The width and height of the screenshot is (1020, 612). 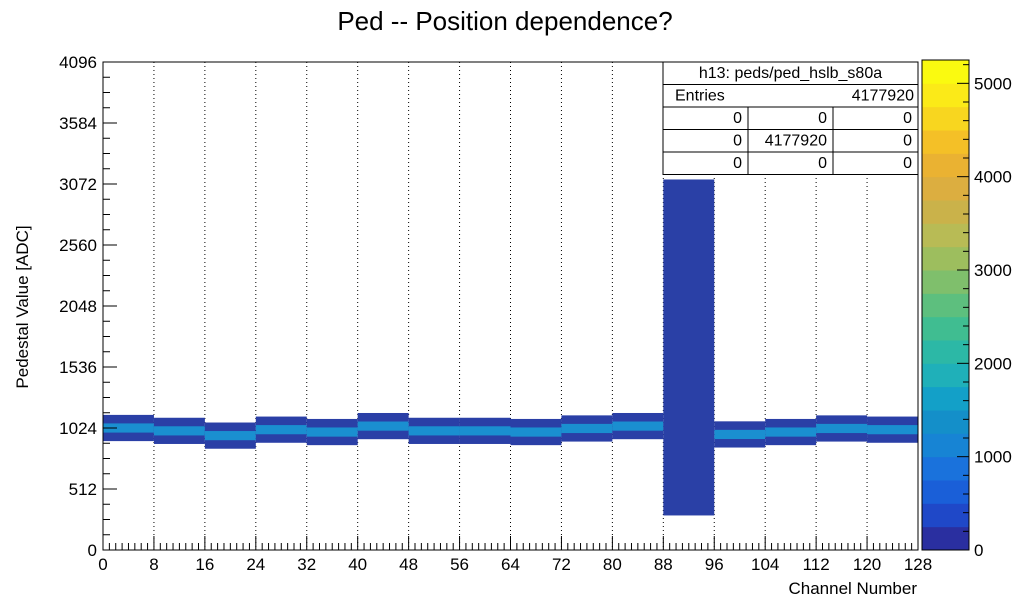 What do you see at coordinates (993, 270) in the screenshot?
I see `colorbar-tick-label: 3000` at bounding box center [993, 270].